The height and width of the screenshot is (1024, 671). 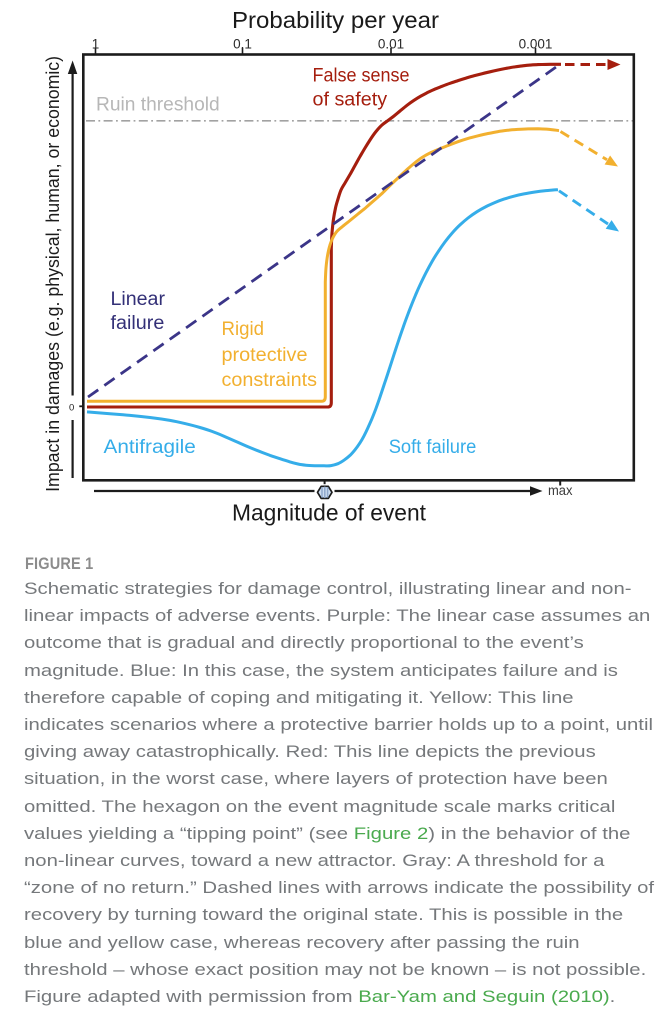 What do you see at coordinates (243, 329) in the screenshot?
I see `svg-text: Rigid` at bounding box center [243, 329].